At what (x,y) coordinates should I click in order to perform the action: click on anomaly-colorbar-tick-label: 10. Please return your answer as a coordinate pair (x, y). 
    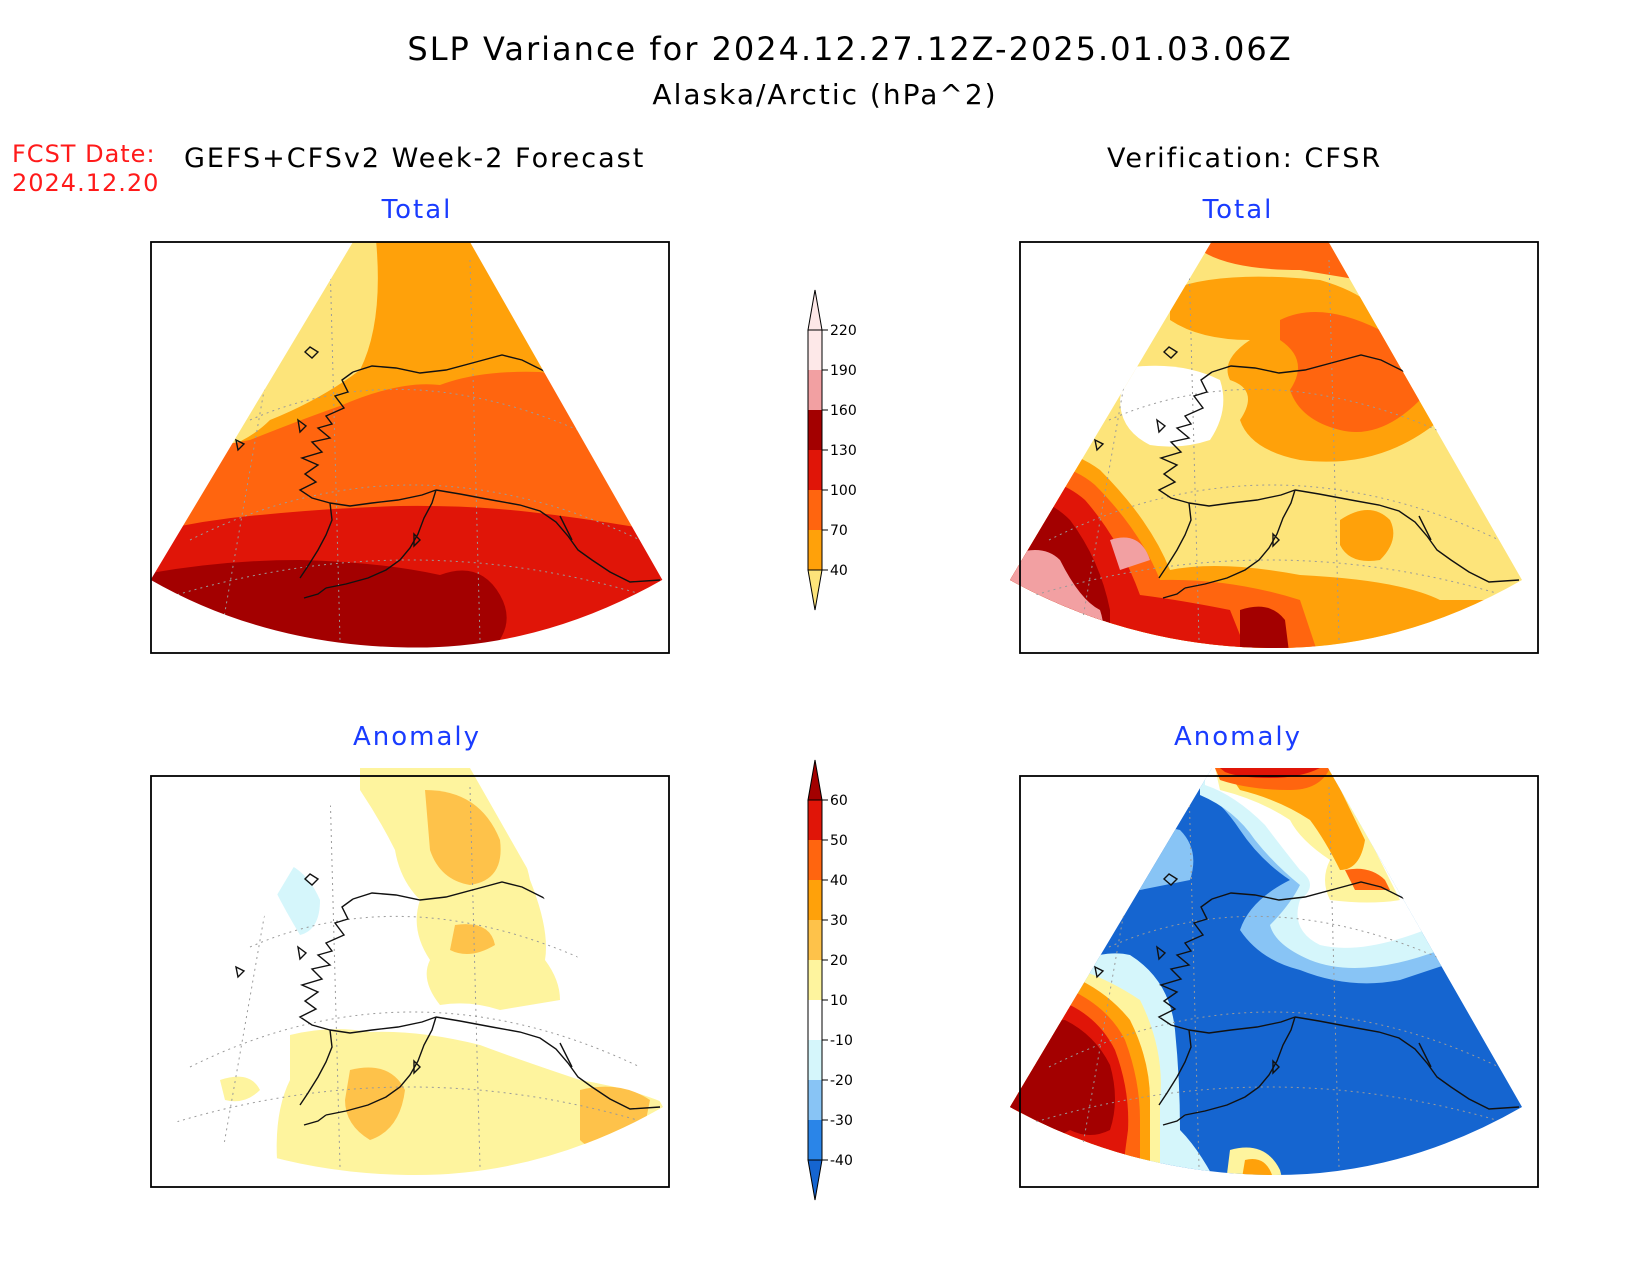
    Looking at the image, I should click on (839, 1001).